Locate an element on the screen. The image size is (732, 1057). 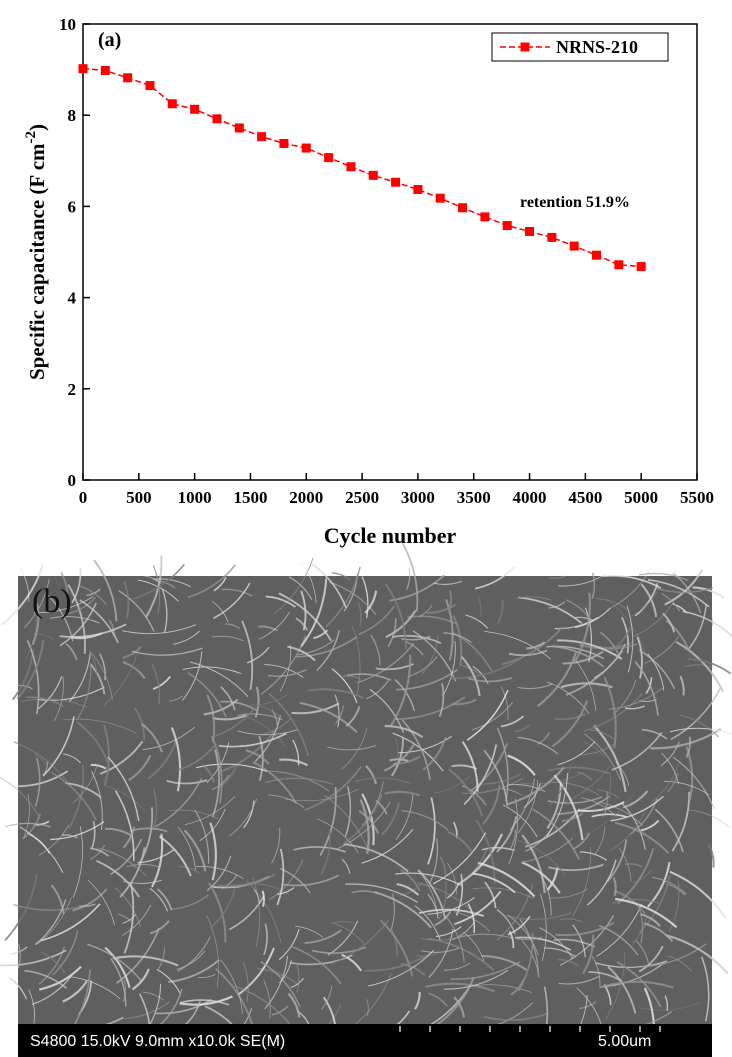
y-tick-label: 0 is located at coordinates (72, 480).